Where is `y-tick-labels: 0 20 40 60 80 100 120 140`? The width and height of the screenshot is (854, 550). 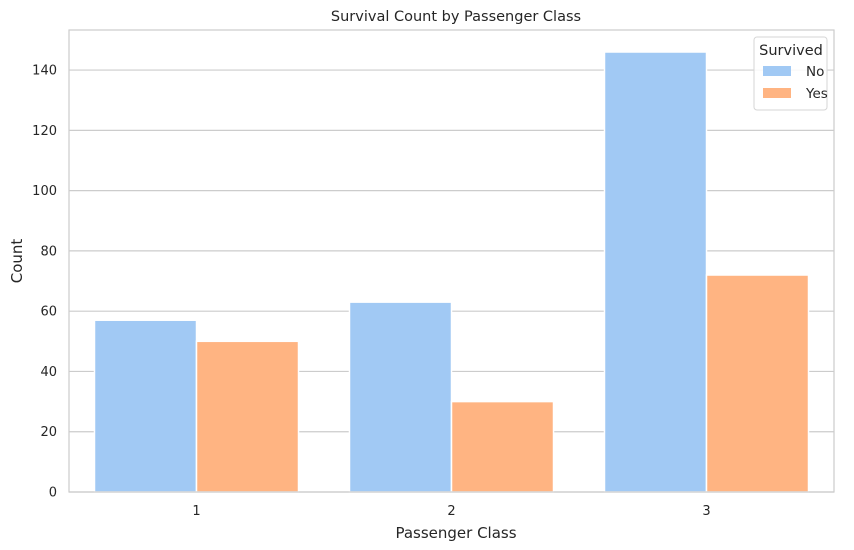 y-tick-labels: 0 20 40 60 80 100 120 140 is located at coordinates (44, 282).